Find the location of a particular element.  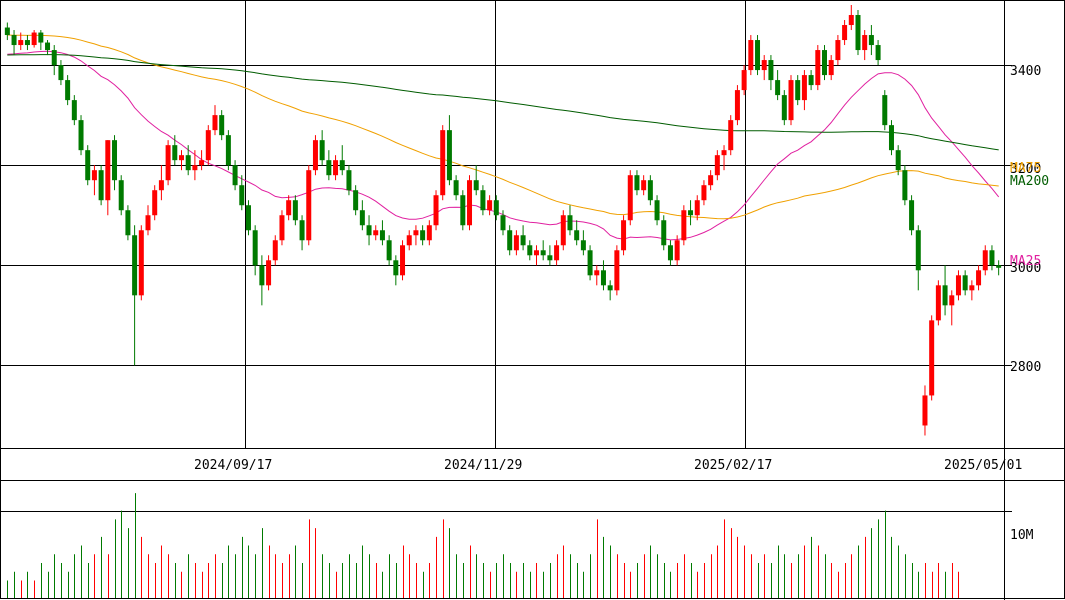

y-tick-label: 3400 is located at coordinates (1025, 71).